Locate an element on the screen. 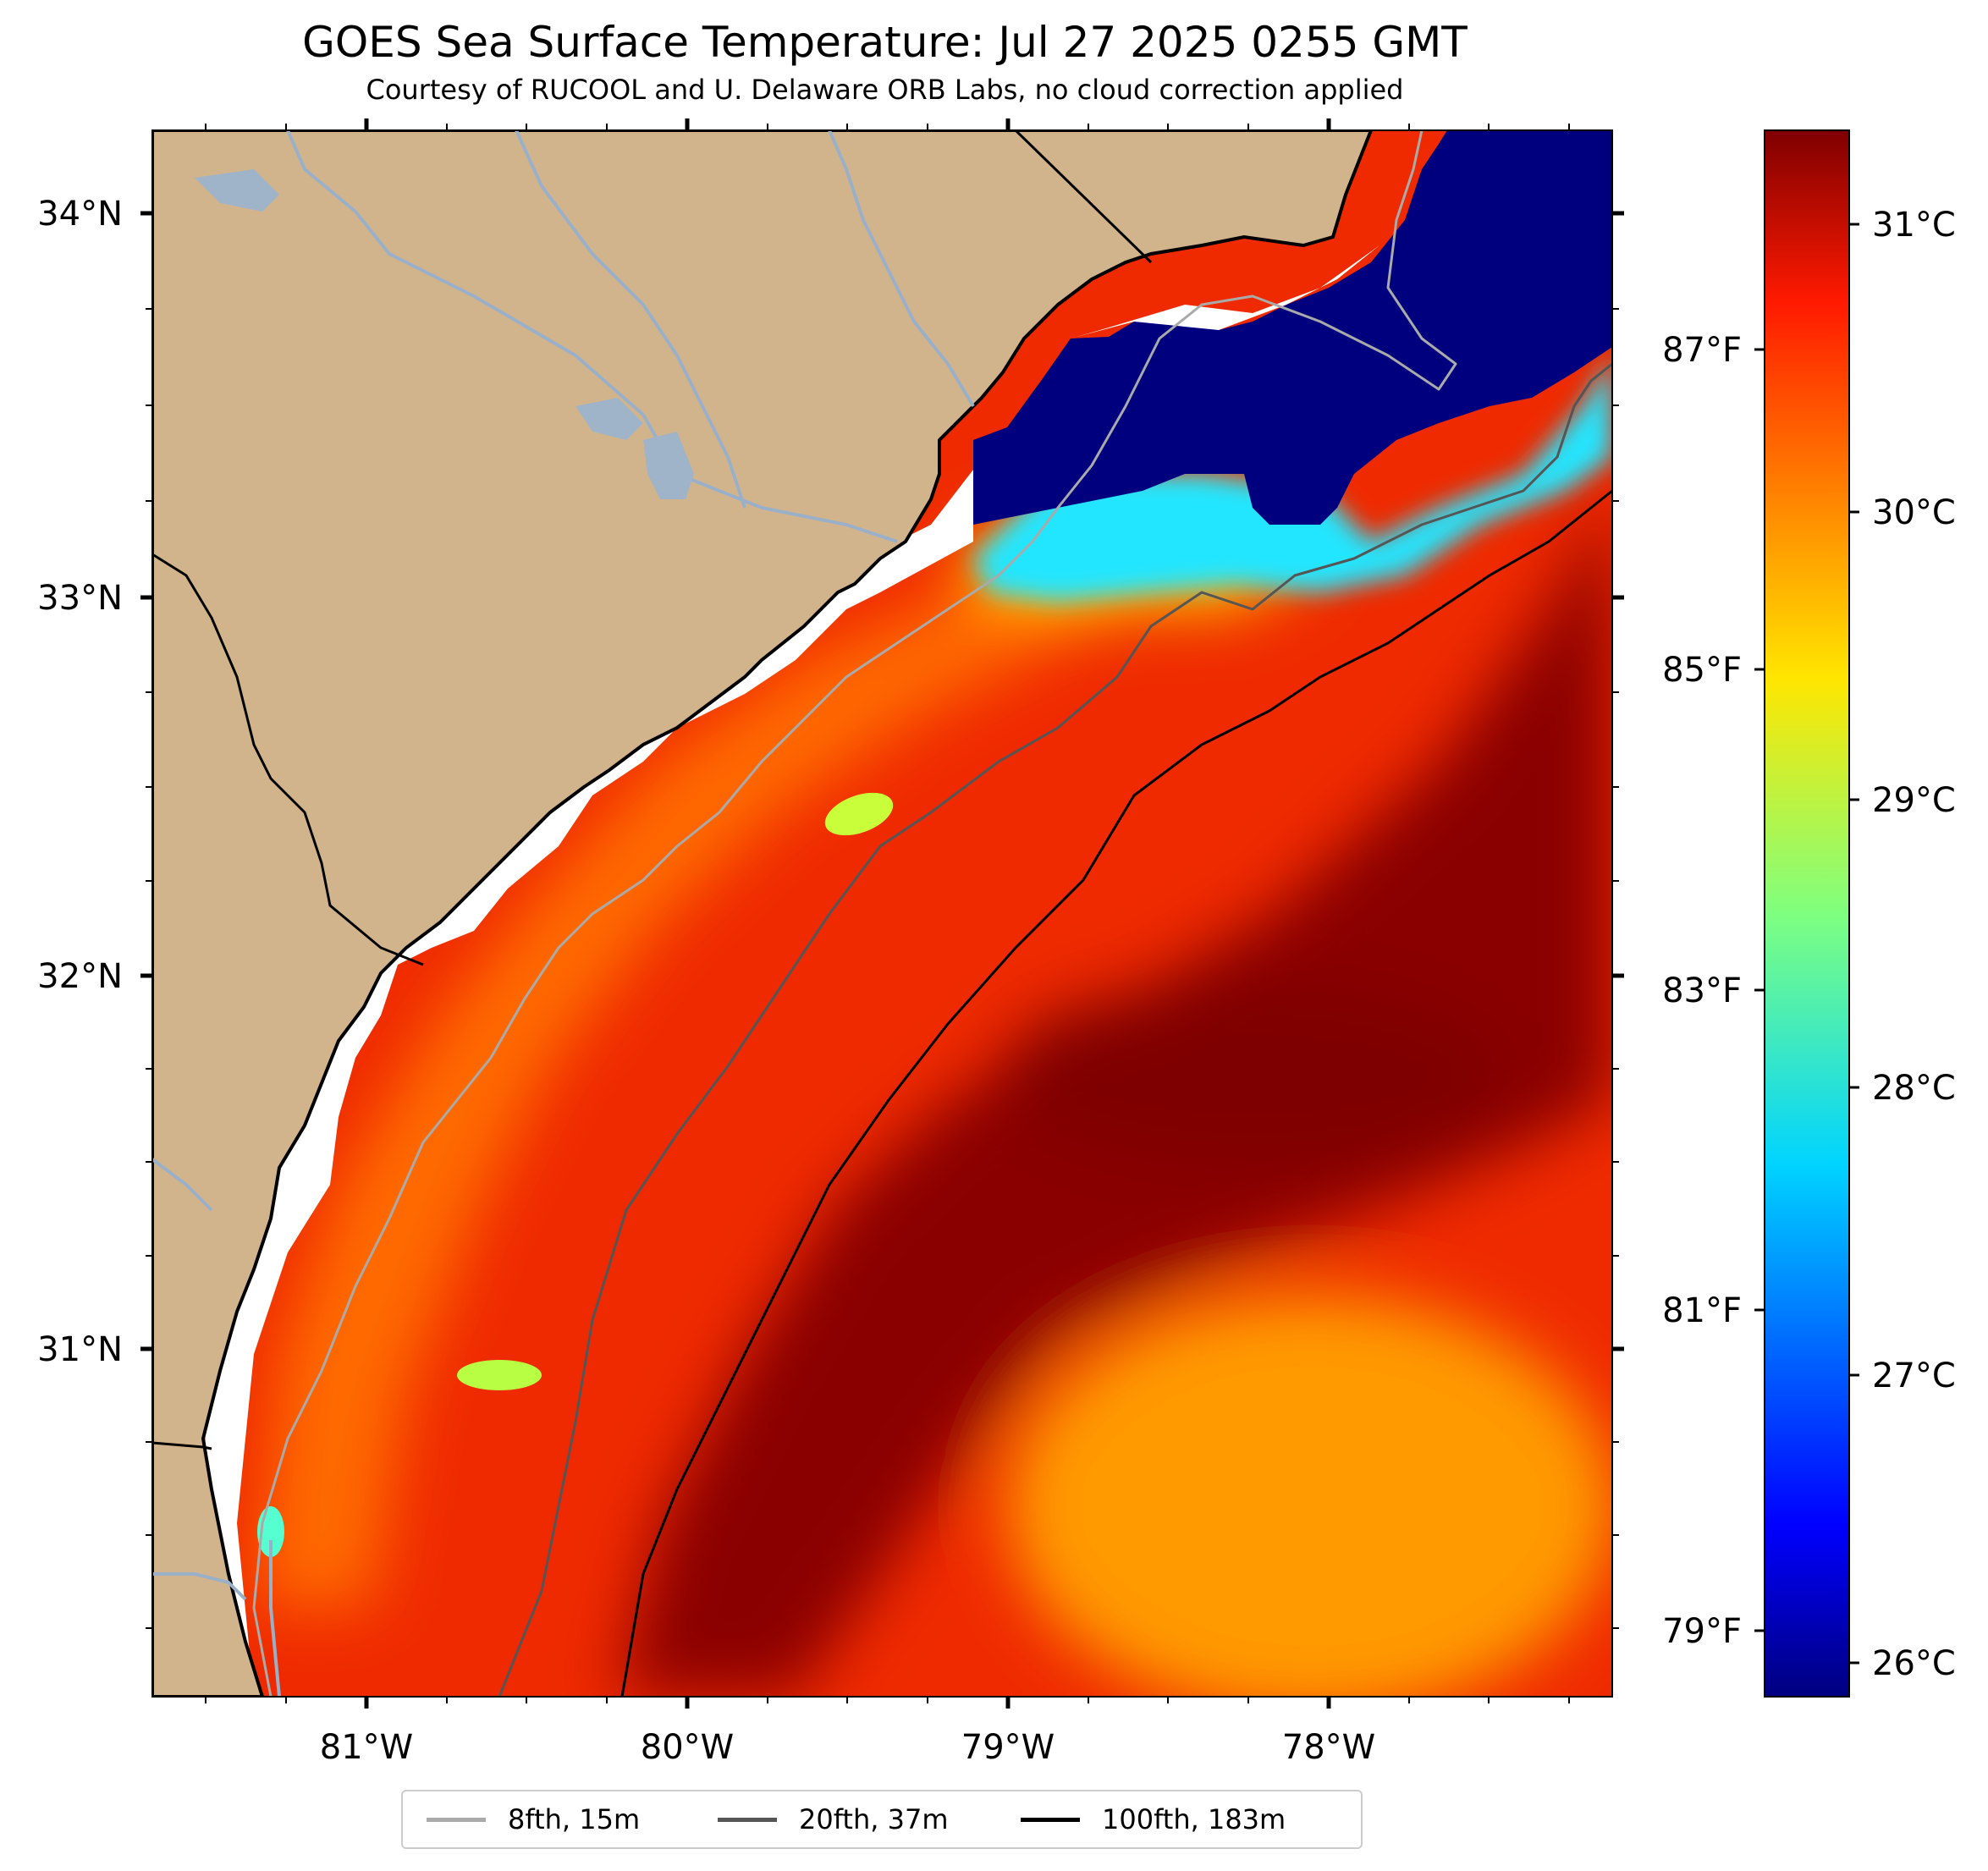  fahrenheit-ticks is located at coordinates (1759, 990).